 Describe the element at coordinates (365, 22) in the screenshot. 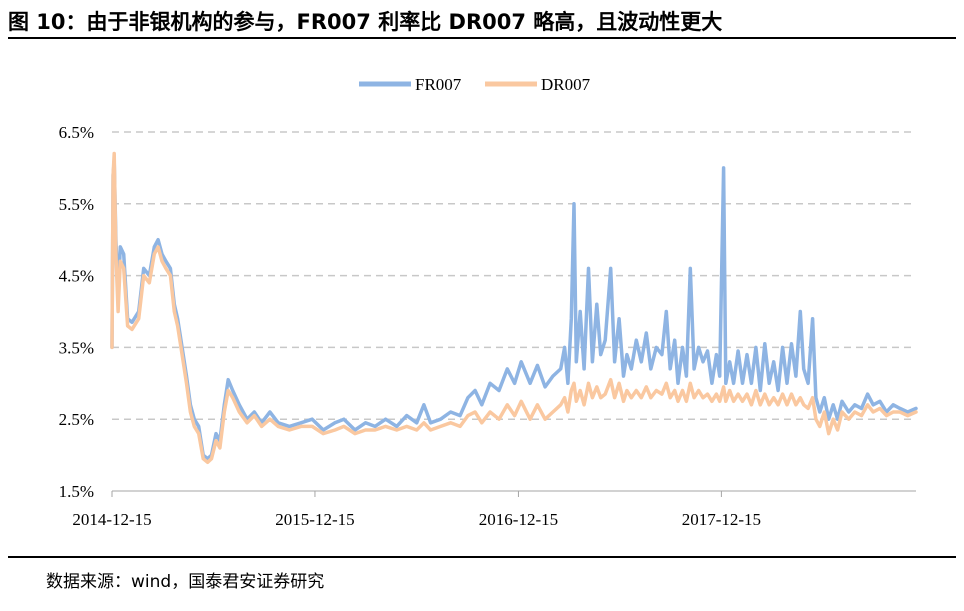

I see `figure-title: 图 10：由于非银机构的参与，FR007 利率比 DR007 略高，且波动性更大` at that location.